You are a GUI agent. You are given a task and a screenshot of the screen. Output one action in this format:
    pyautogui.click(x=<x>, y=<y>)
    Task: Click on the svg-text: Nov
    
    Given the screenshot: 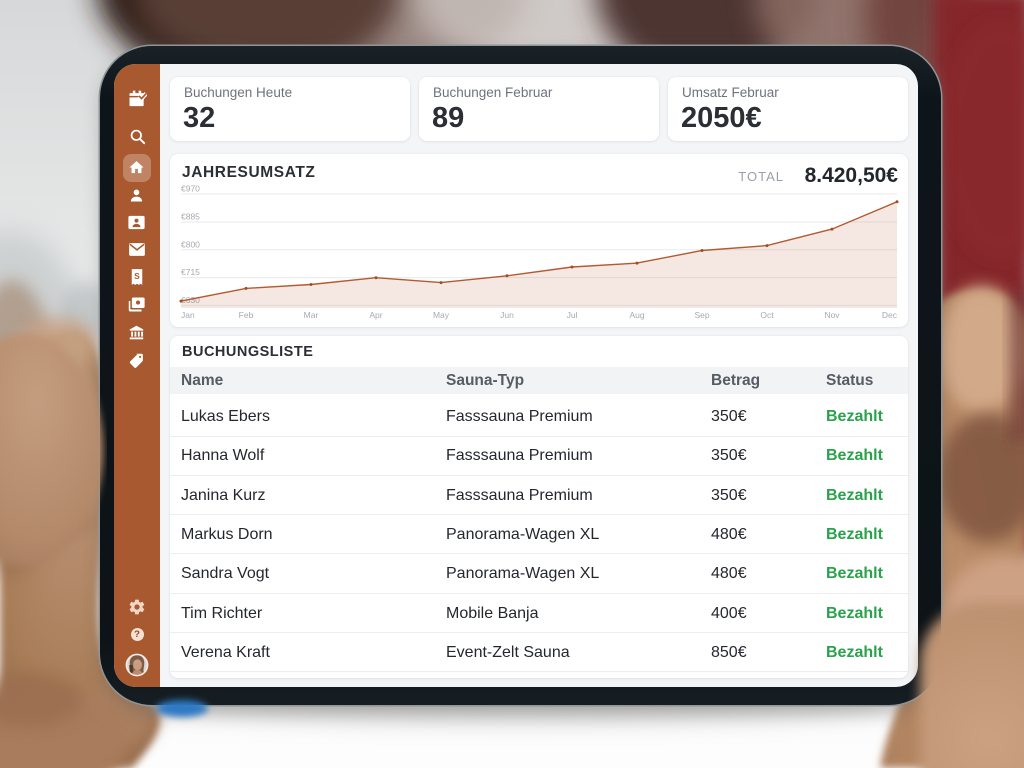 What is the action you would take?
    pyautogui.click(x=832, y=315)
    